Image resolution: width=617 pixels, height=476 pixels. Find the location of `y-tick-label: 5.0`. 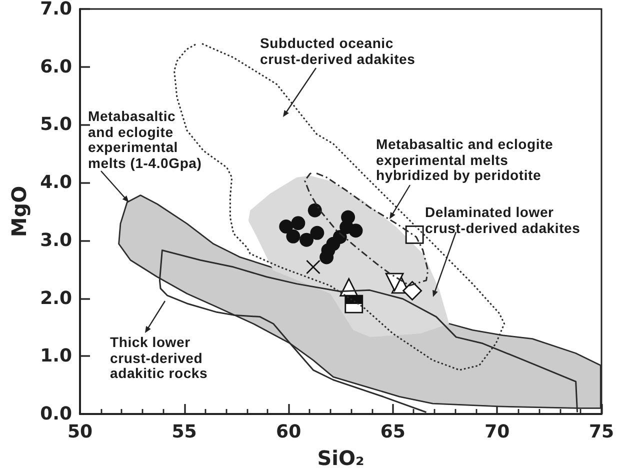

y-tick-label: 5.0 is located at coordinates (56, 125).